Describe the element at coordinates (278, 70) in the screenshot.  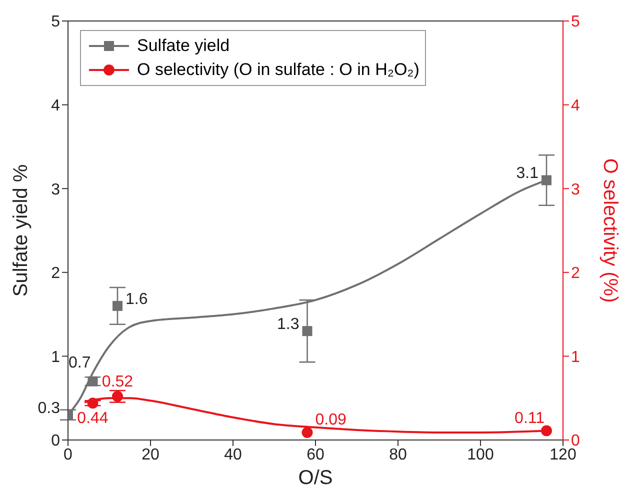
I see `legend-label: O selectivity (O in sulfate : O in H₂O₂)` at that location.